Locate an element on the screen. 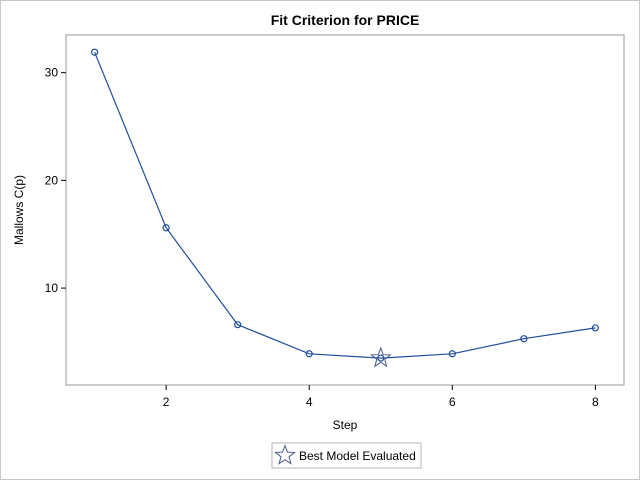 The width and height of the screenshot is (640, 480). legend: Best Model Evaluated is located at coordinates (346, 455).